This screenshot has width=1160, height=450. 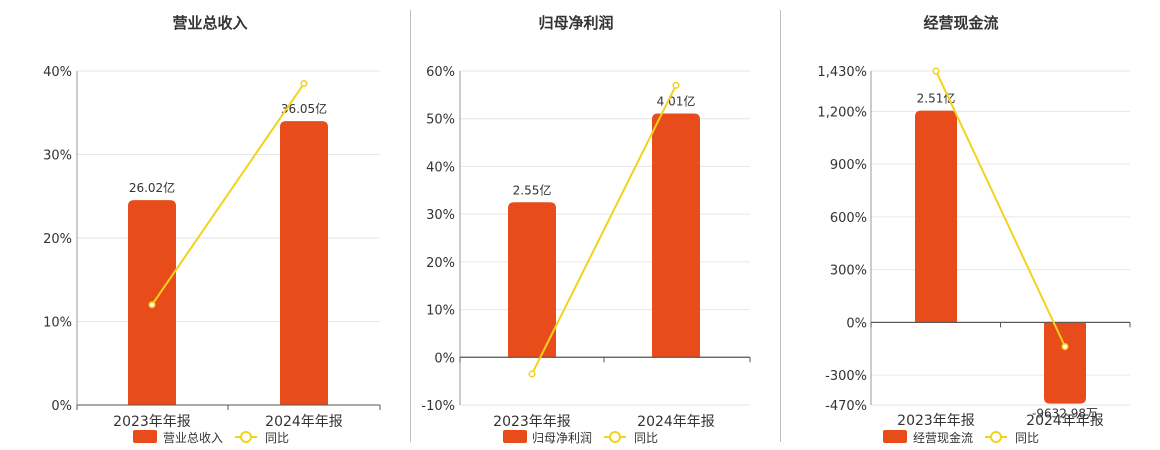 What do you see at coordinates (848, 218) in the screenshot?
I see `y-tick-label: 600%` at bounding box center [848, 218].